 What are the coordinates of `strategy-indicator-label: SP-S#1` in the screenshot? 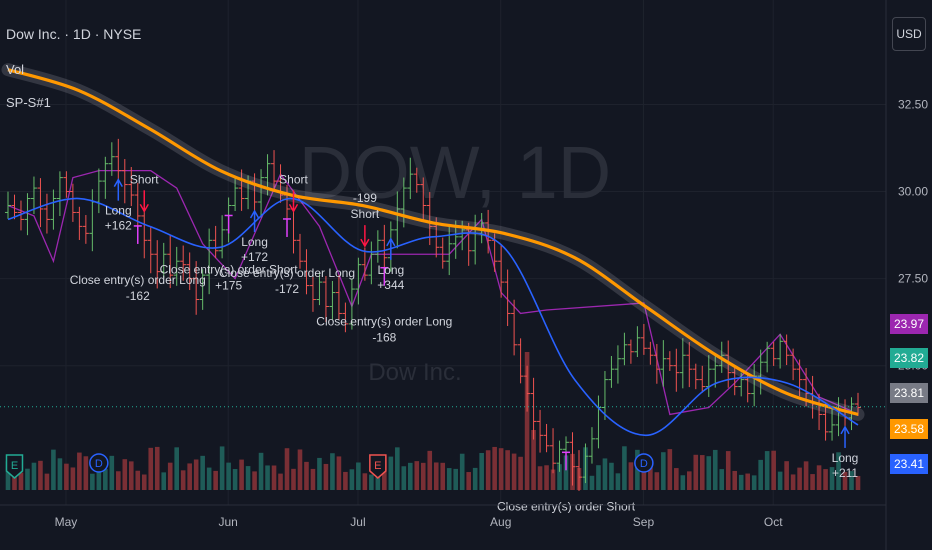 It's located at (28, 102).